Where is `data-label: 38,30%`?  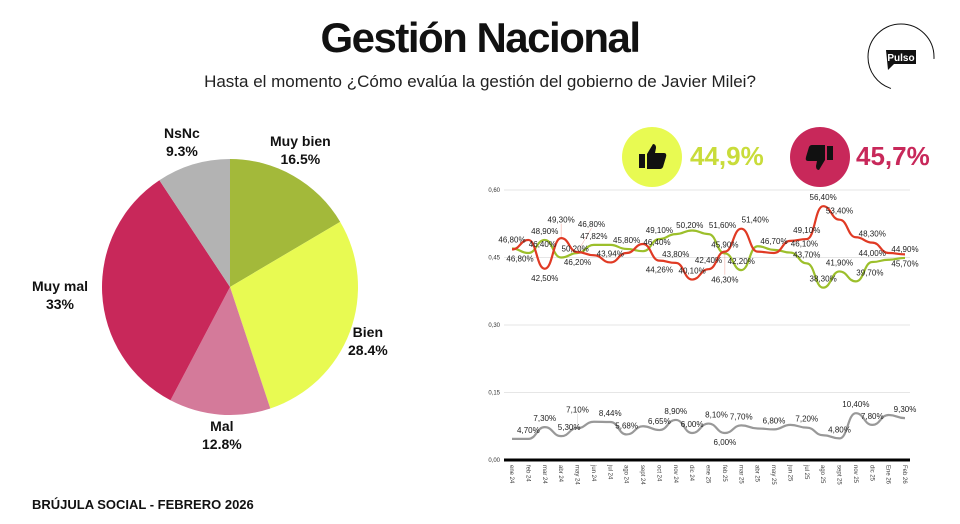 data-label: 38,30% is located at coordinates (823, 279).